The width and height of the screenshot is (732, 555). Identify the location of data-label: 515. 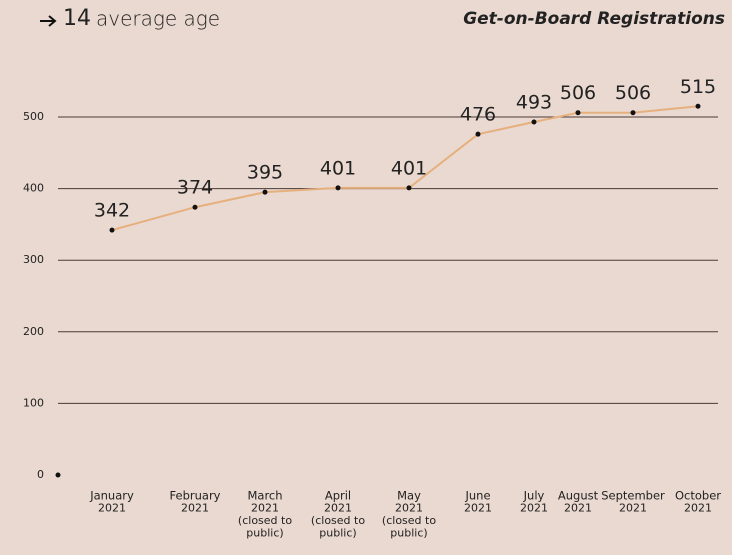
(698, 87).